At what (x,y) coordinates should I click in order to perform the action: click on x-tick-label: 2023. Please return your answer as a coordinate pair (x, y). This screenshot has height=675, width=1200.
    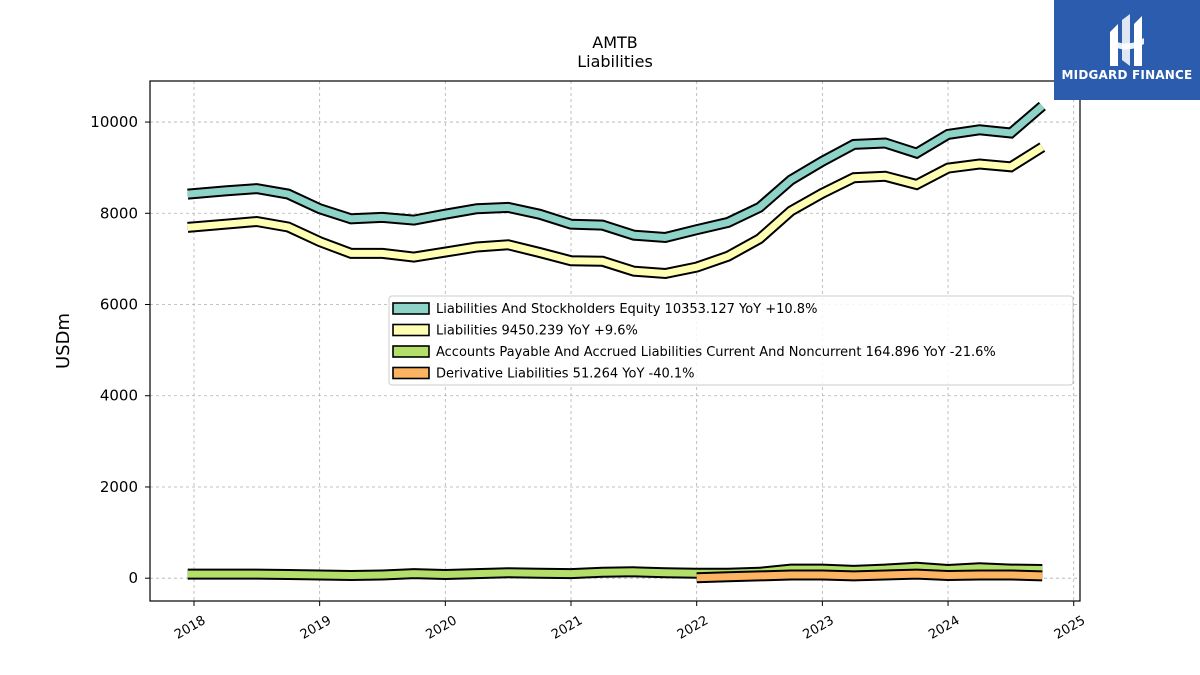
    Looking at the image, I should click on (819, 628).